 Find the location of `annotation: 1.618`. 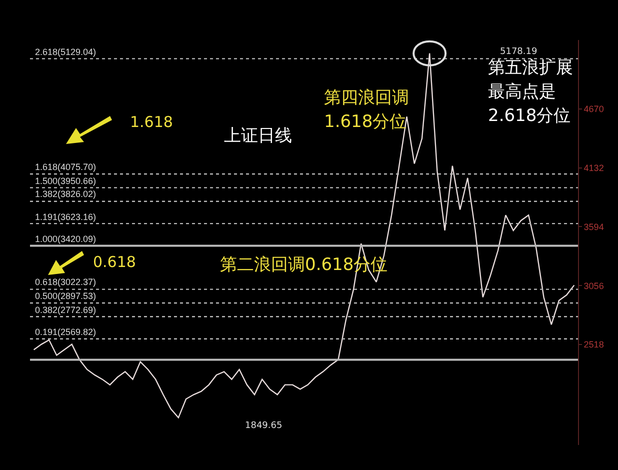

annotation: 1.618 is located at coordinates (151, 122).